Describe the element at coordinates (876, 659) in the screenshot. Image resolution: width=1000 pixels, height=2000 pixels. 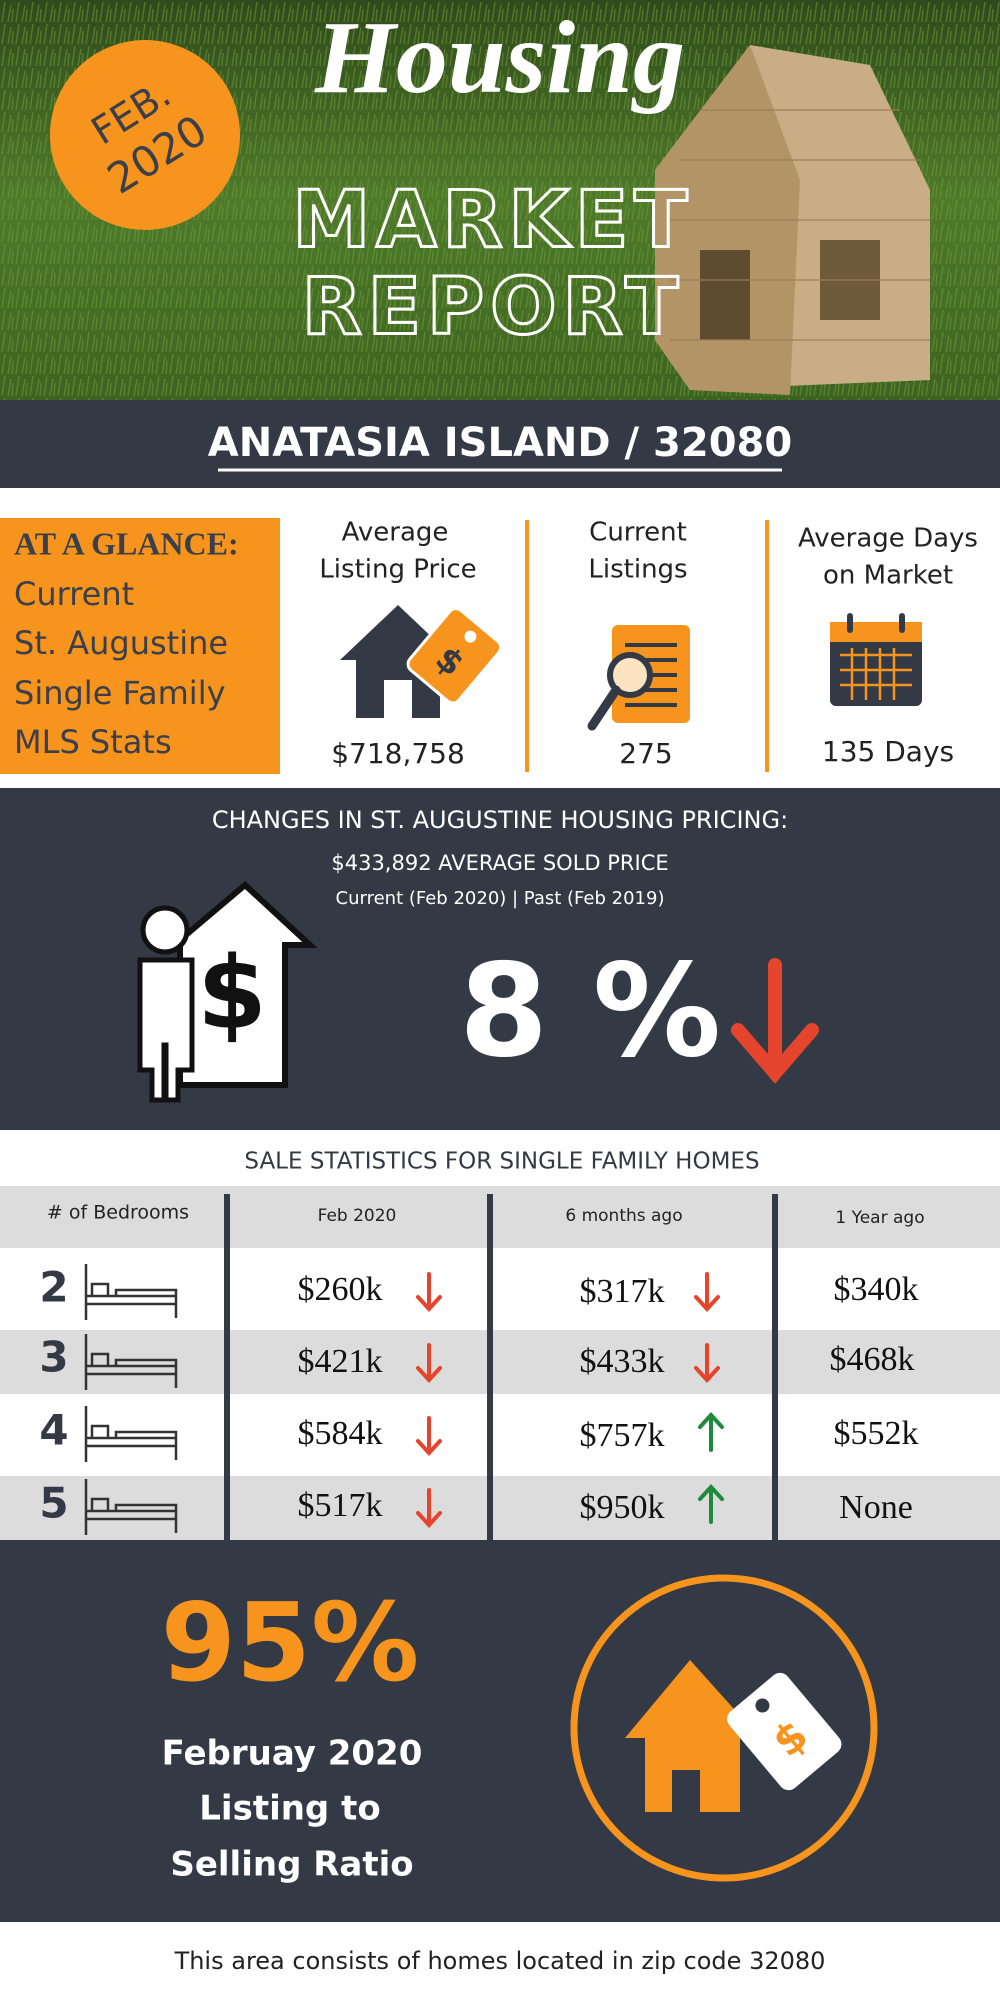
I see `calendar-icon` at that location.